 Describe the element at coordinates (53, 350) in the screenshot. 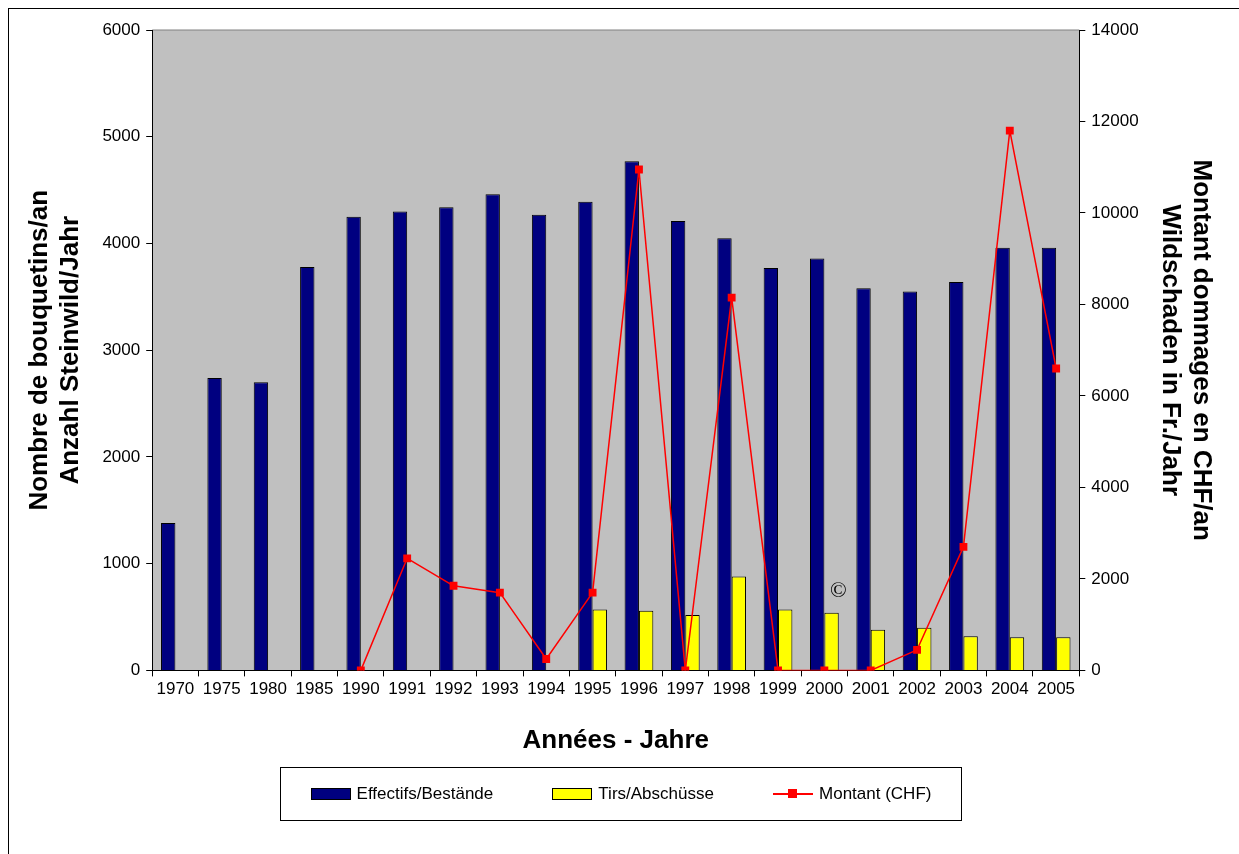

I see `y-axis-title: Nombre de bouquetins/an Anzahl Steinwild/Jahr` at that location.